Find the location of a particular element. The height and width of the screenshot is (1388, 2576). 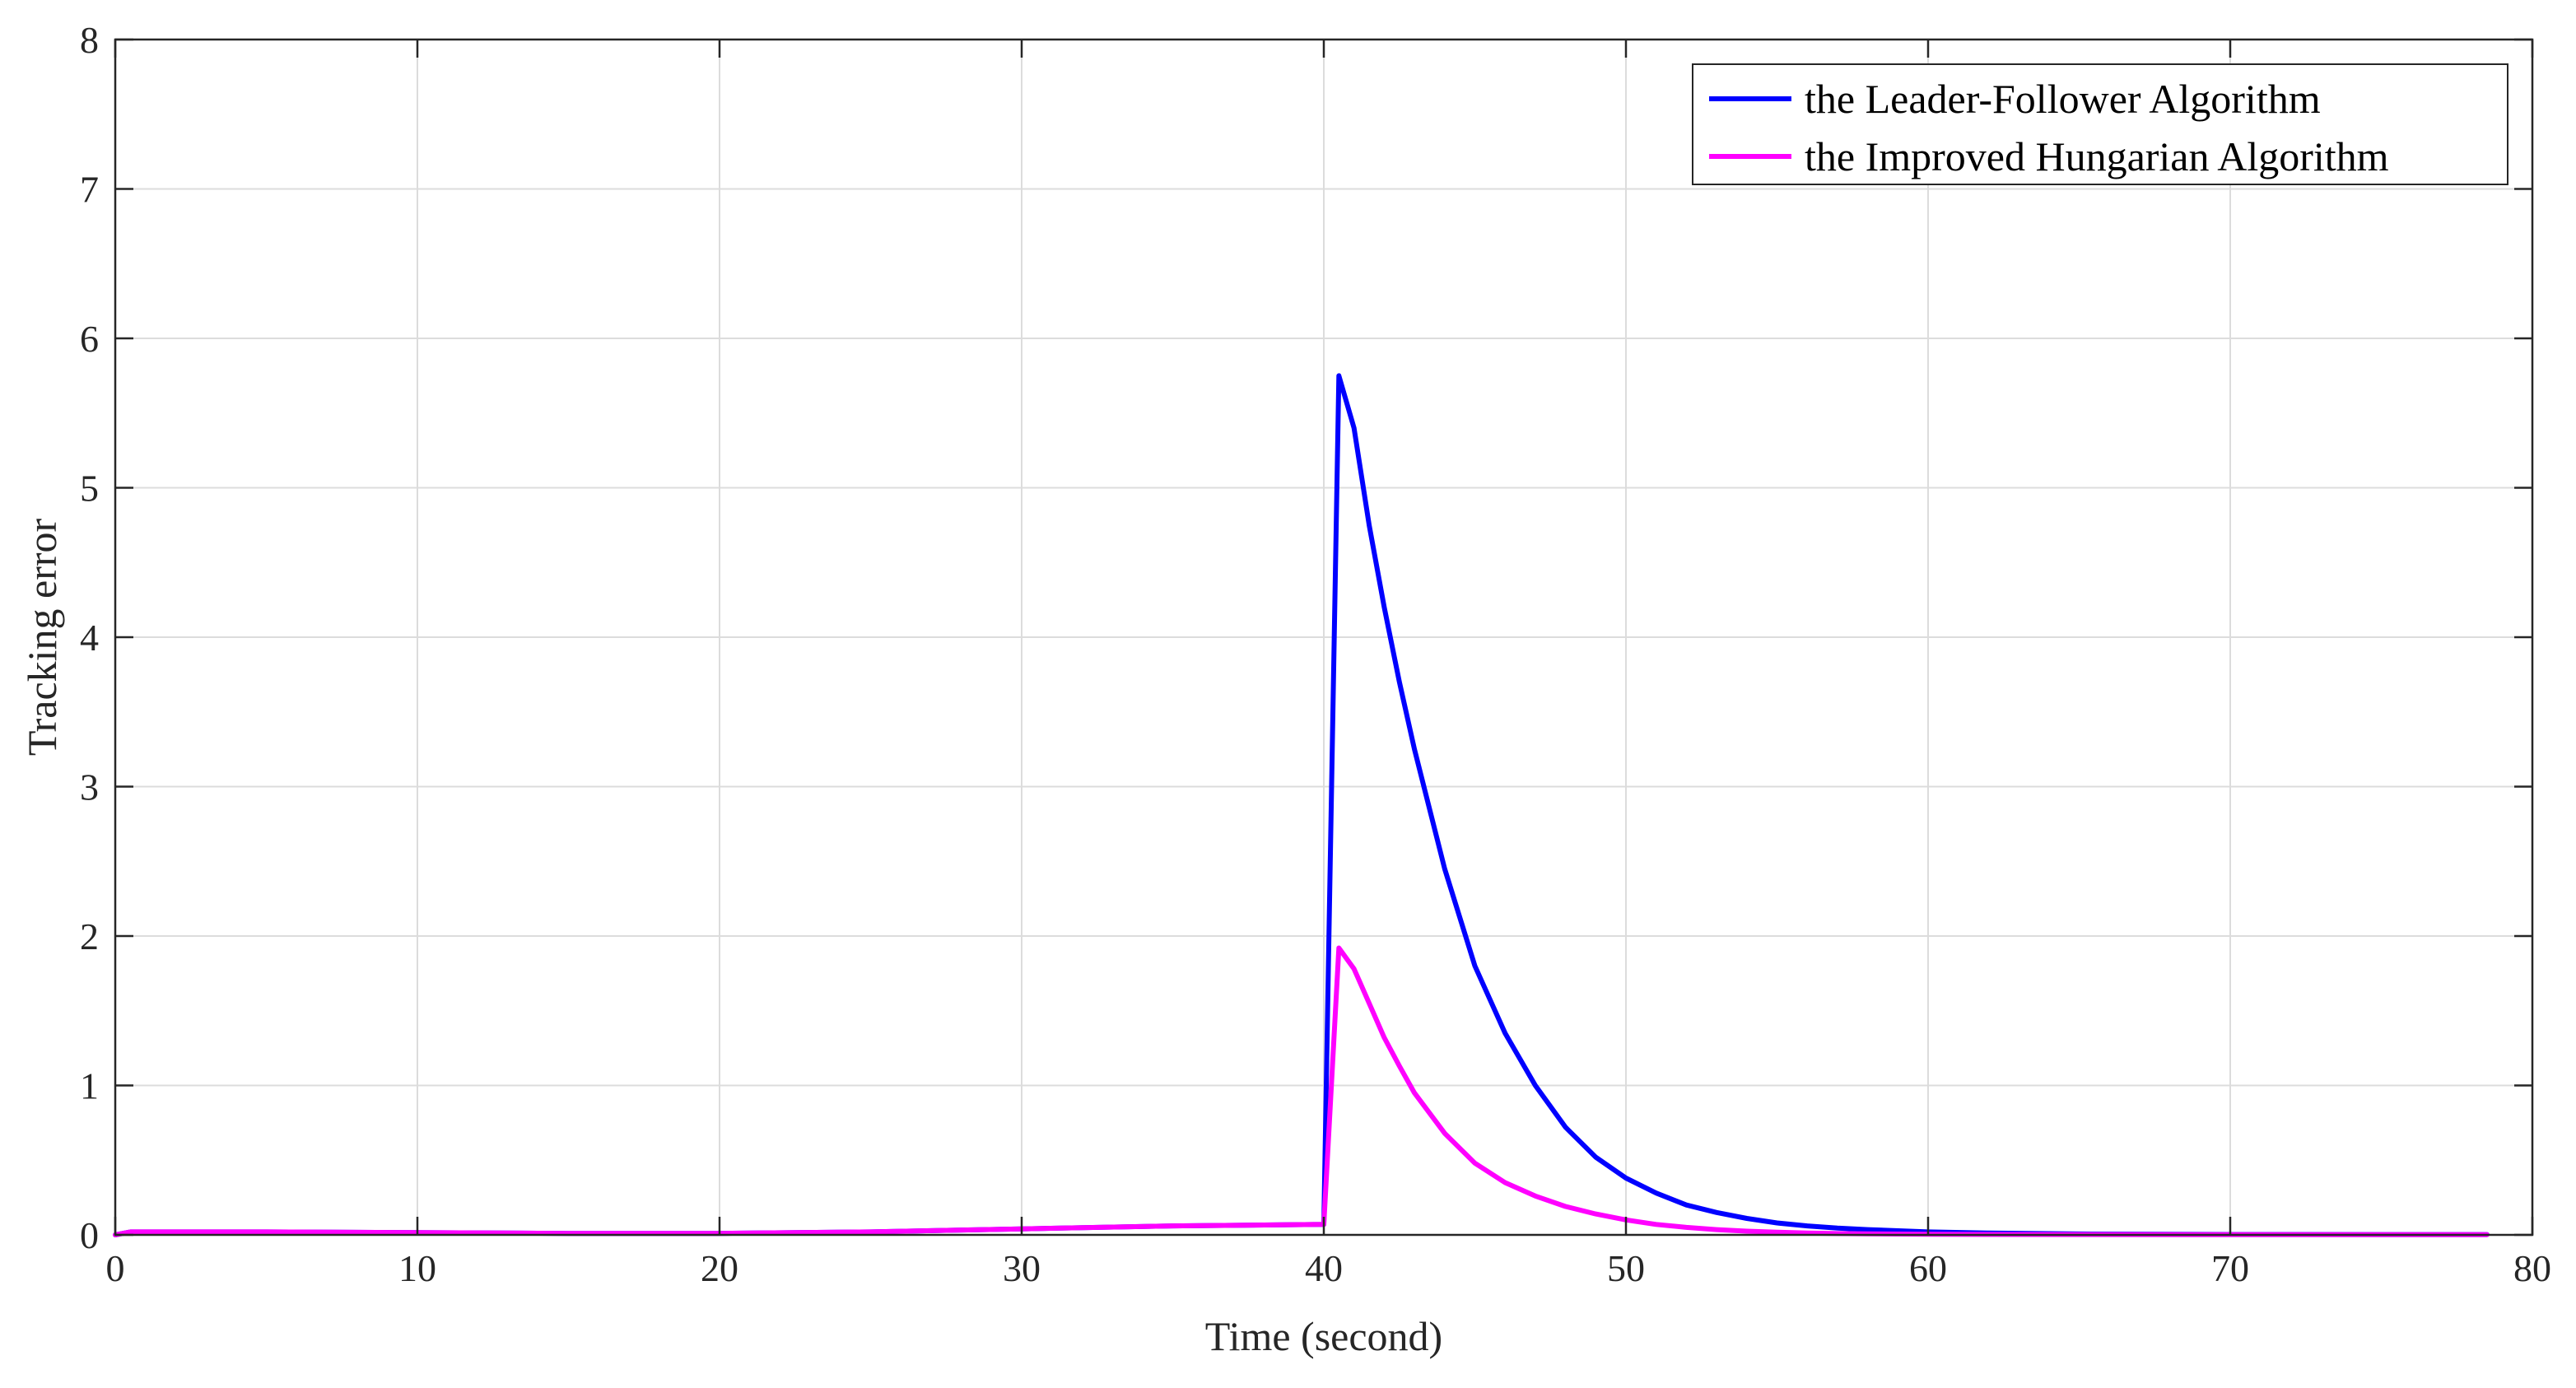

x-tick-label: 10 is located at coordinates (417, 1268).